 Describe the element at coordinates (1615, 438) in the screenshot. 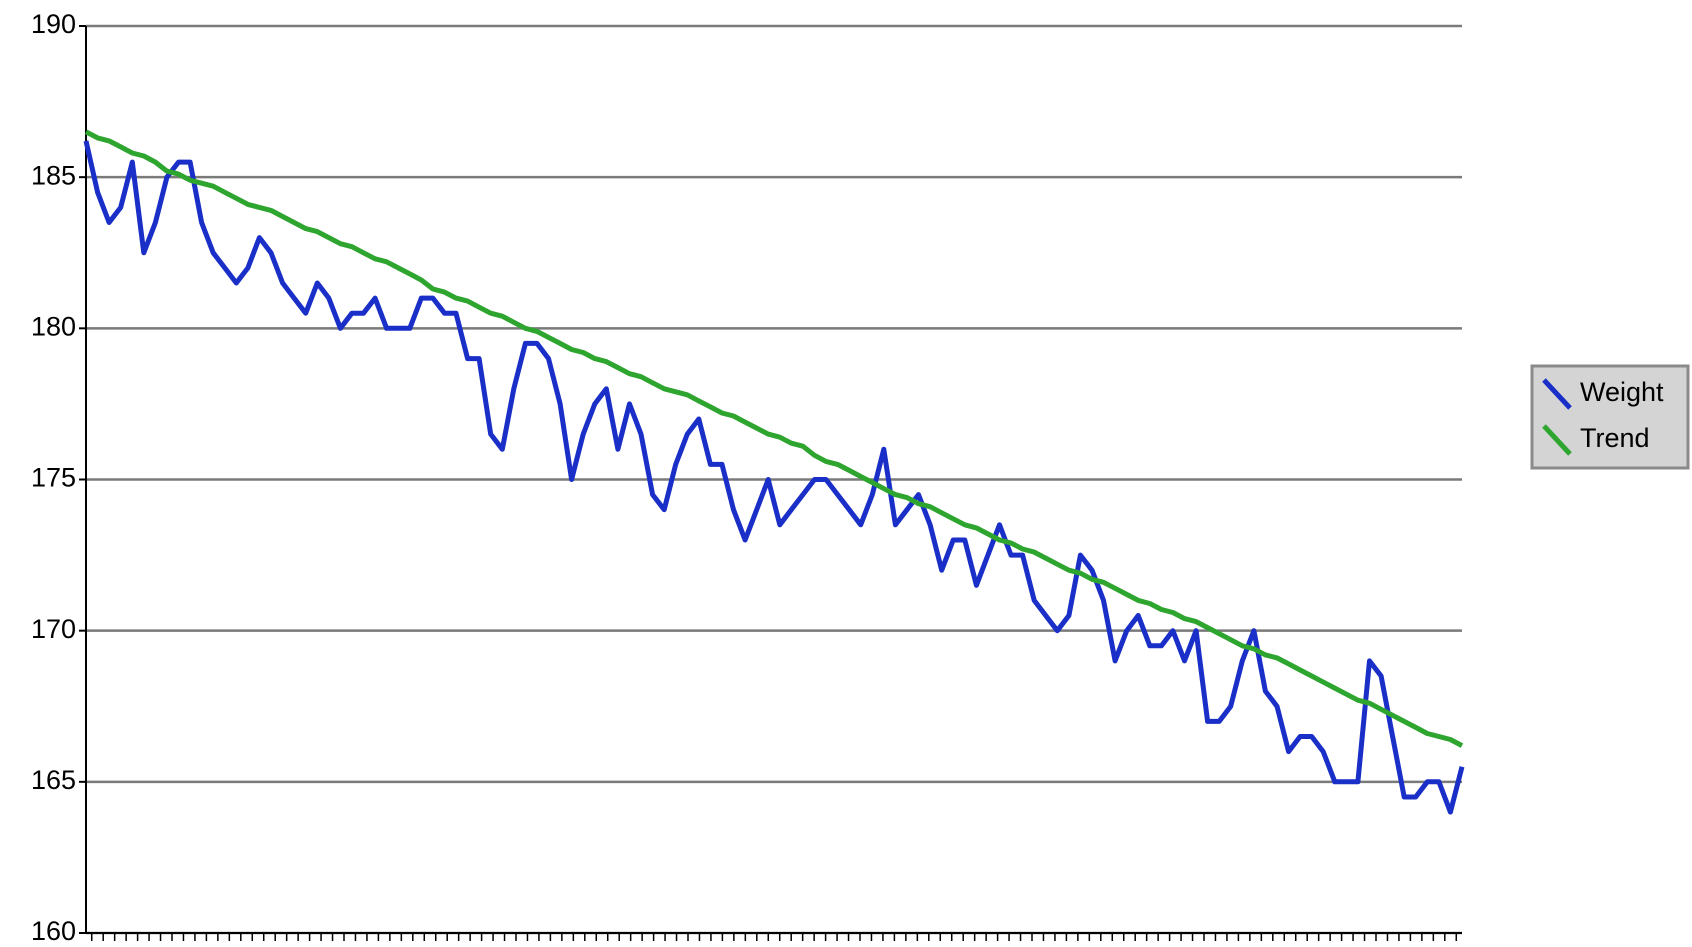

I see `legend-label: Trend` at that location.